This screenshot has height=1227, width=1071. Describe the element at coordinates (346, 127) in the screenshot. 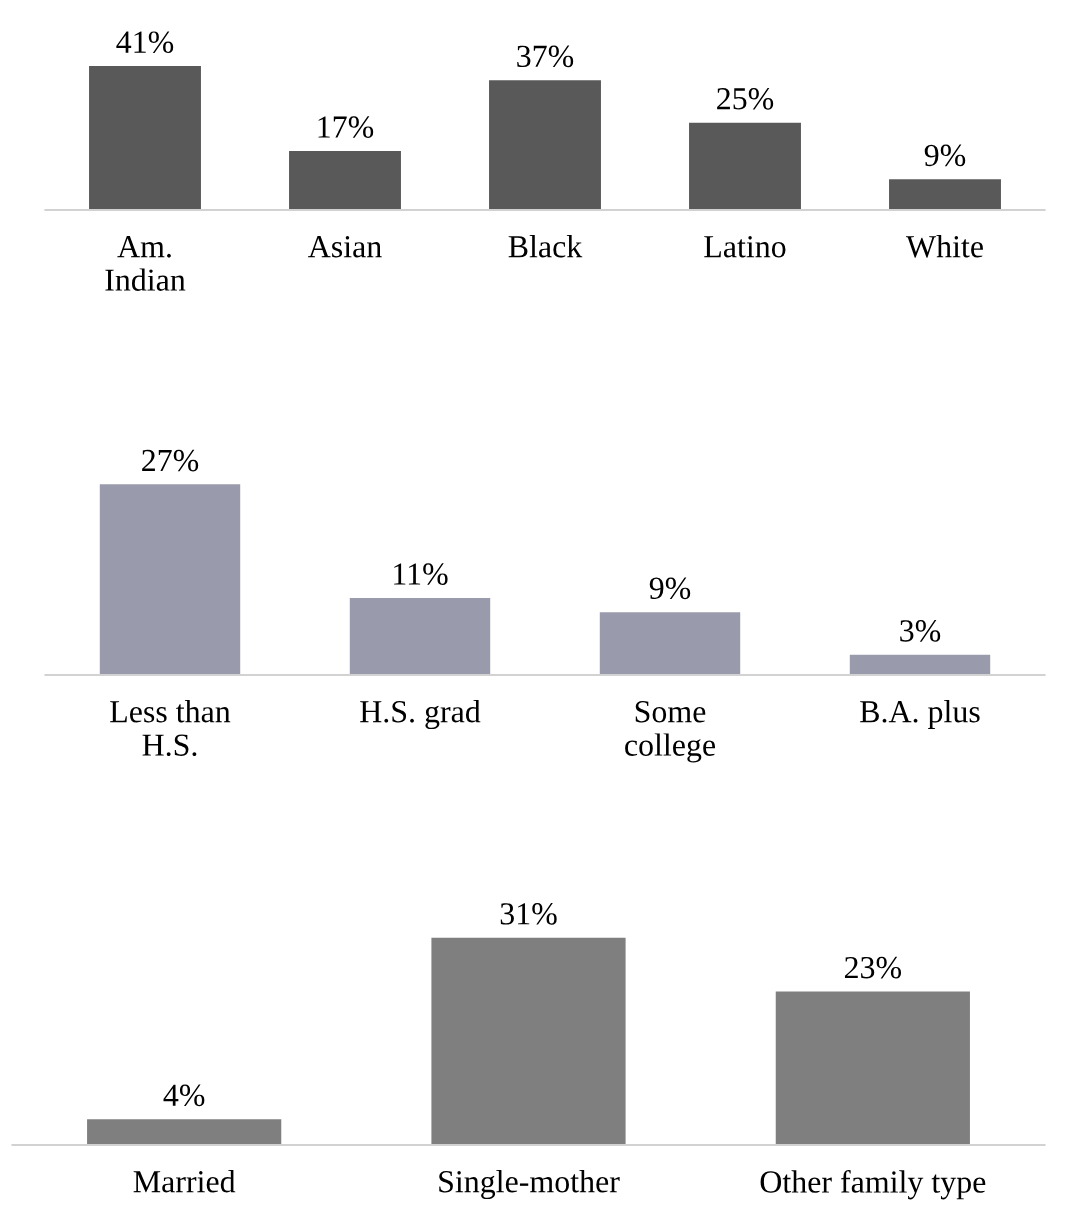

I see `data-label: 17%` at that location.